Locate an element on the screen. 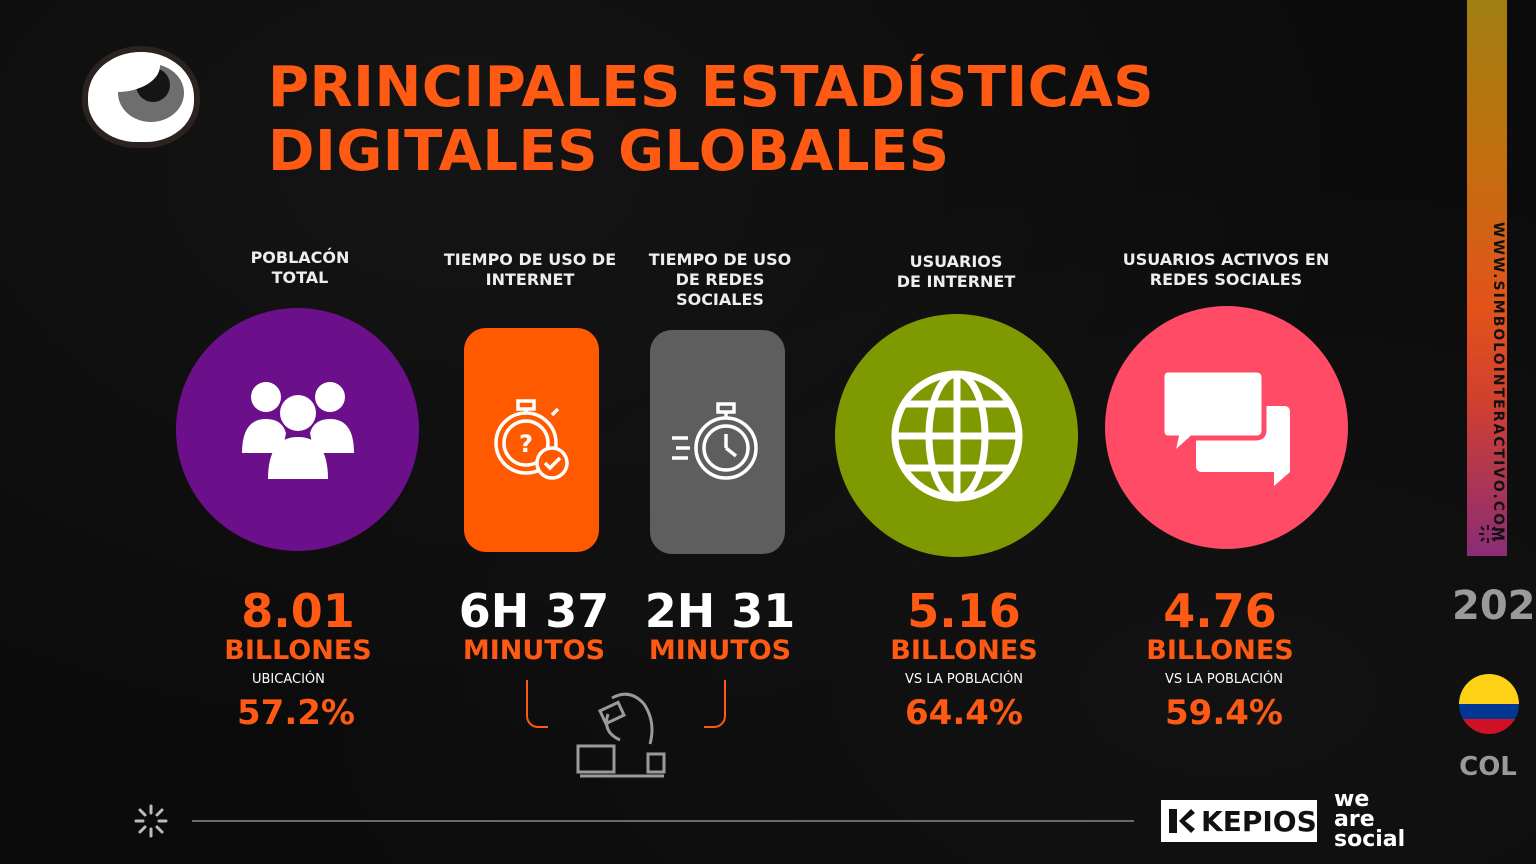  usuarios-internet-unit: BILLONES is located at coordinates (964, 650).